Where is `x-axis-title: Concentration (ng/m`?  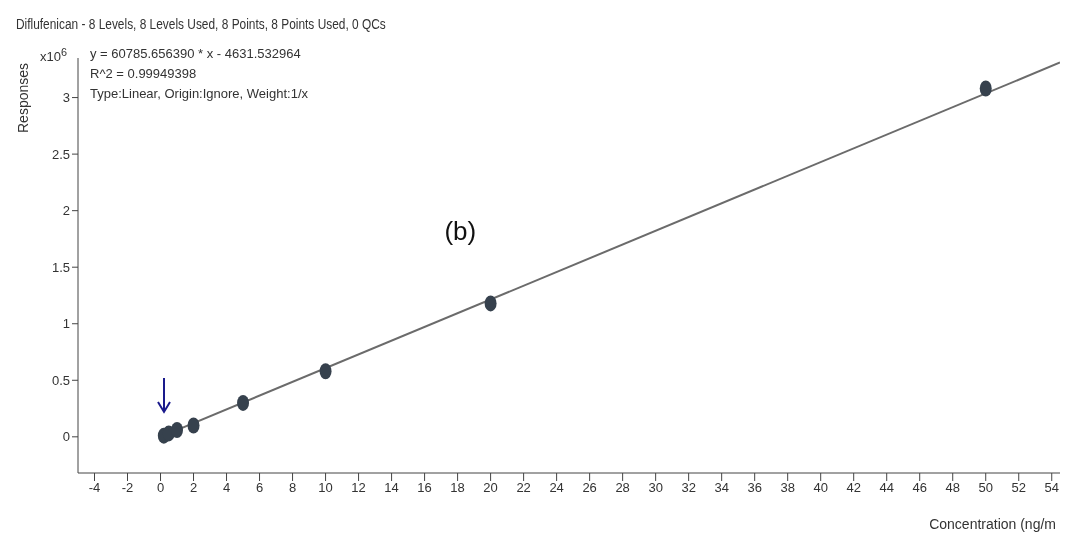 x-axis-title: Concentration (ng/m is located at coordinates (992, 524).